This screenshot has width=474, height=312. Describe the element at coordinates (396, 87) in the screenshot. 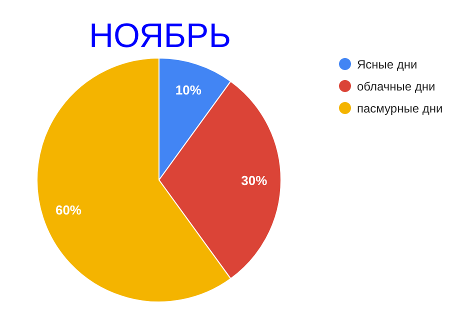

I see `legend-label: облачные дни` at that location.